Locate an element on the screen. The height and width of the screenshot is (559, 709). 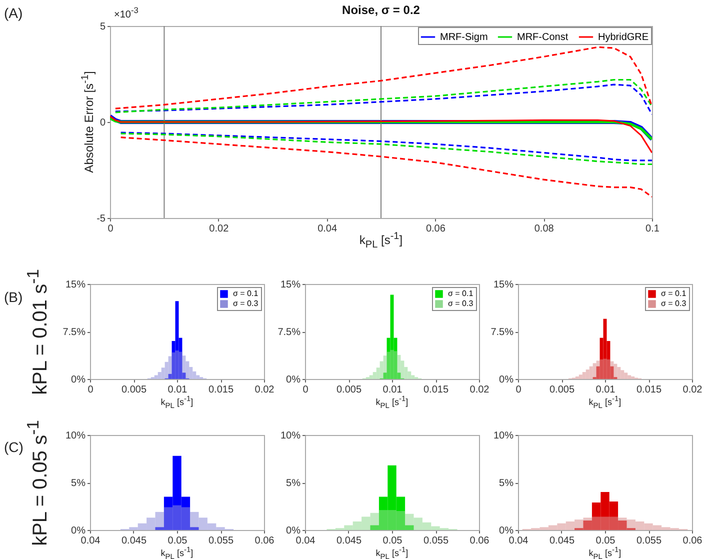
y-tick-label: -5 is located at coordinates (101, 219).